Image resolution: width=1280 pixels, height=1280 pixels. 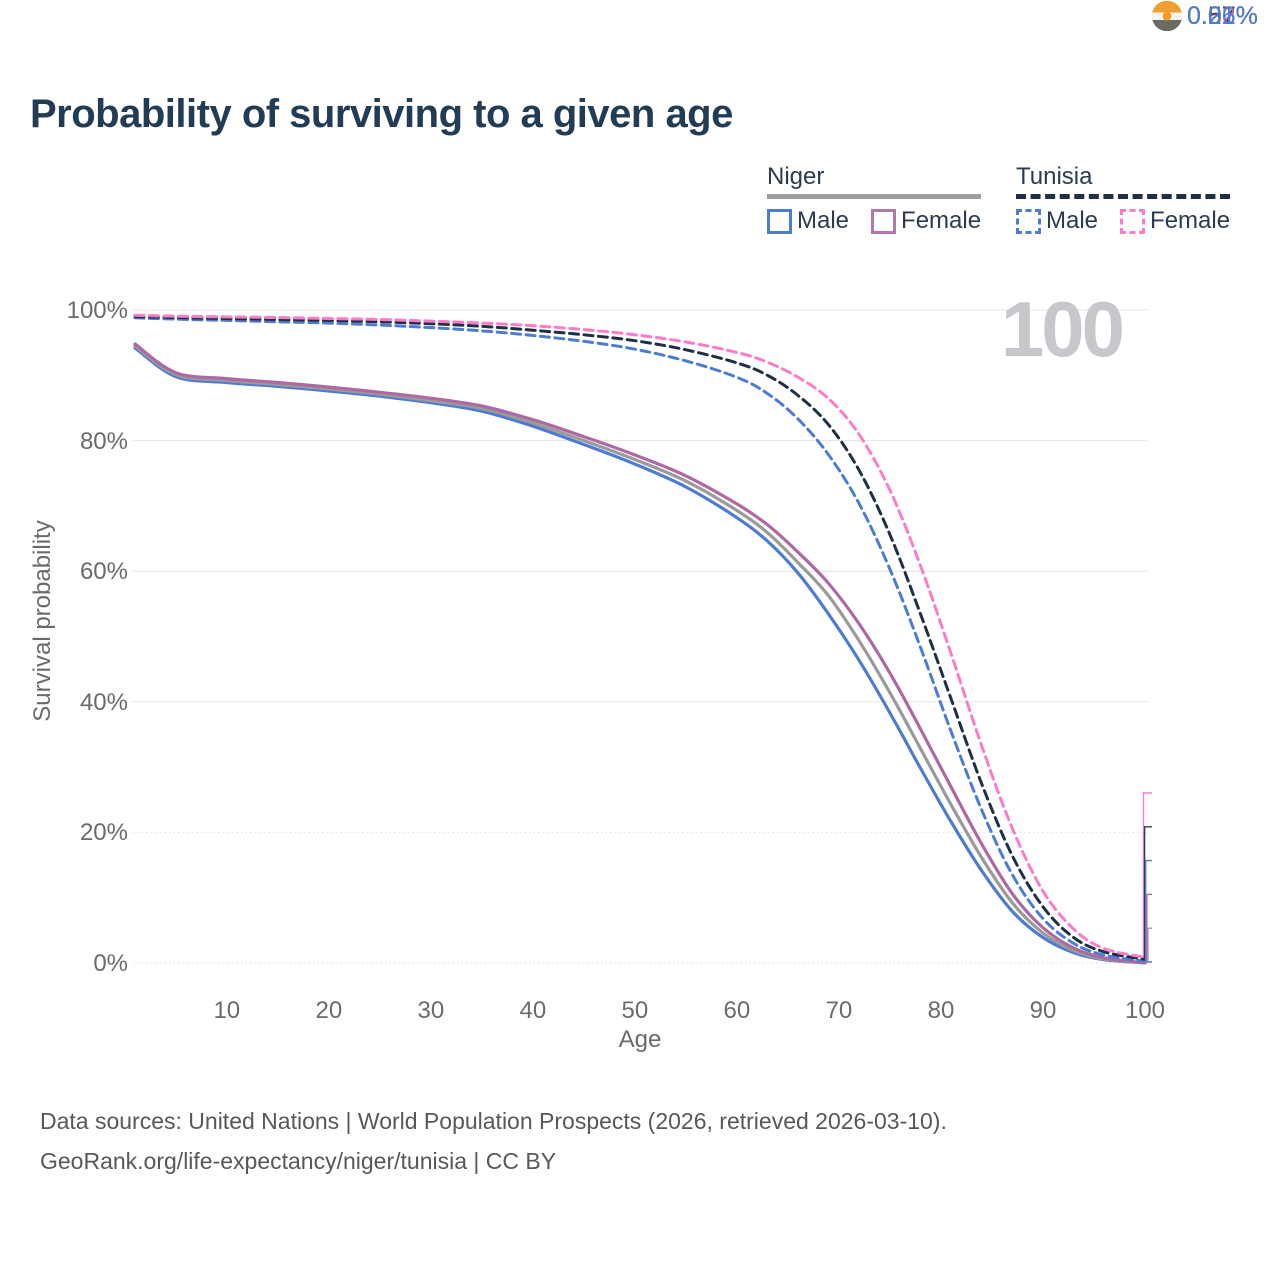 I want to click on legend-country-tunisia: Tunisia, so click(x=1054, y=176).